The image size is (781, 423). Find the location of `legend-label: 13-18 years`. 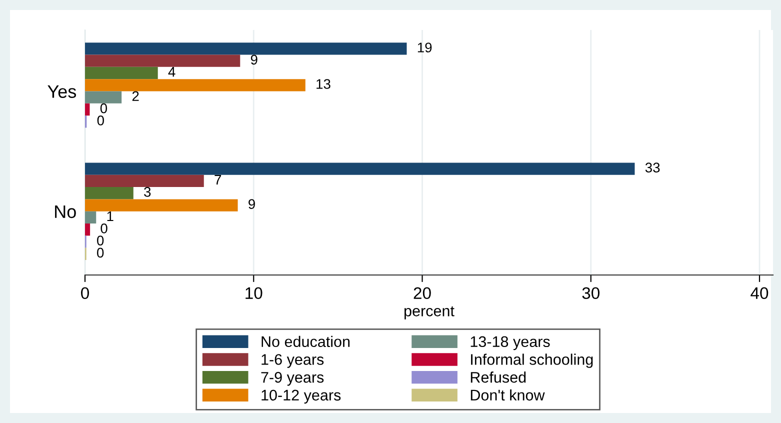

legend-label: 13-18 years is located at coordinates (510, 343).